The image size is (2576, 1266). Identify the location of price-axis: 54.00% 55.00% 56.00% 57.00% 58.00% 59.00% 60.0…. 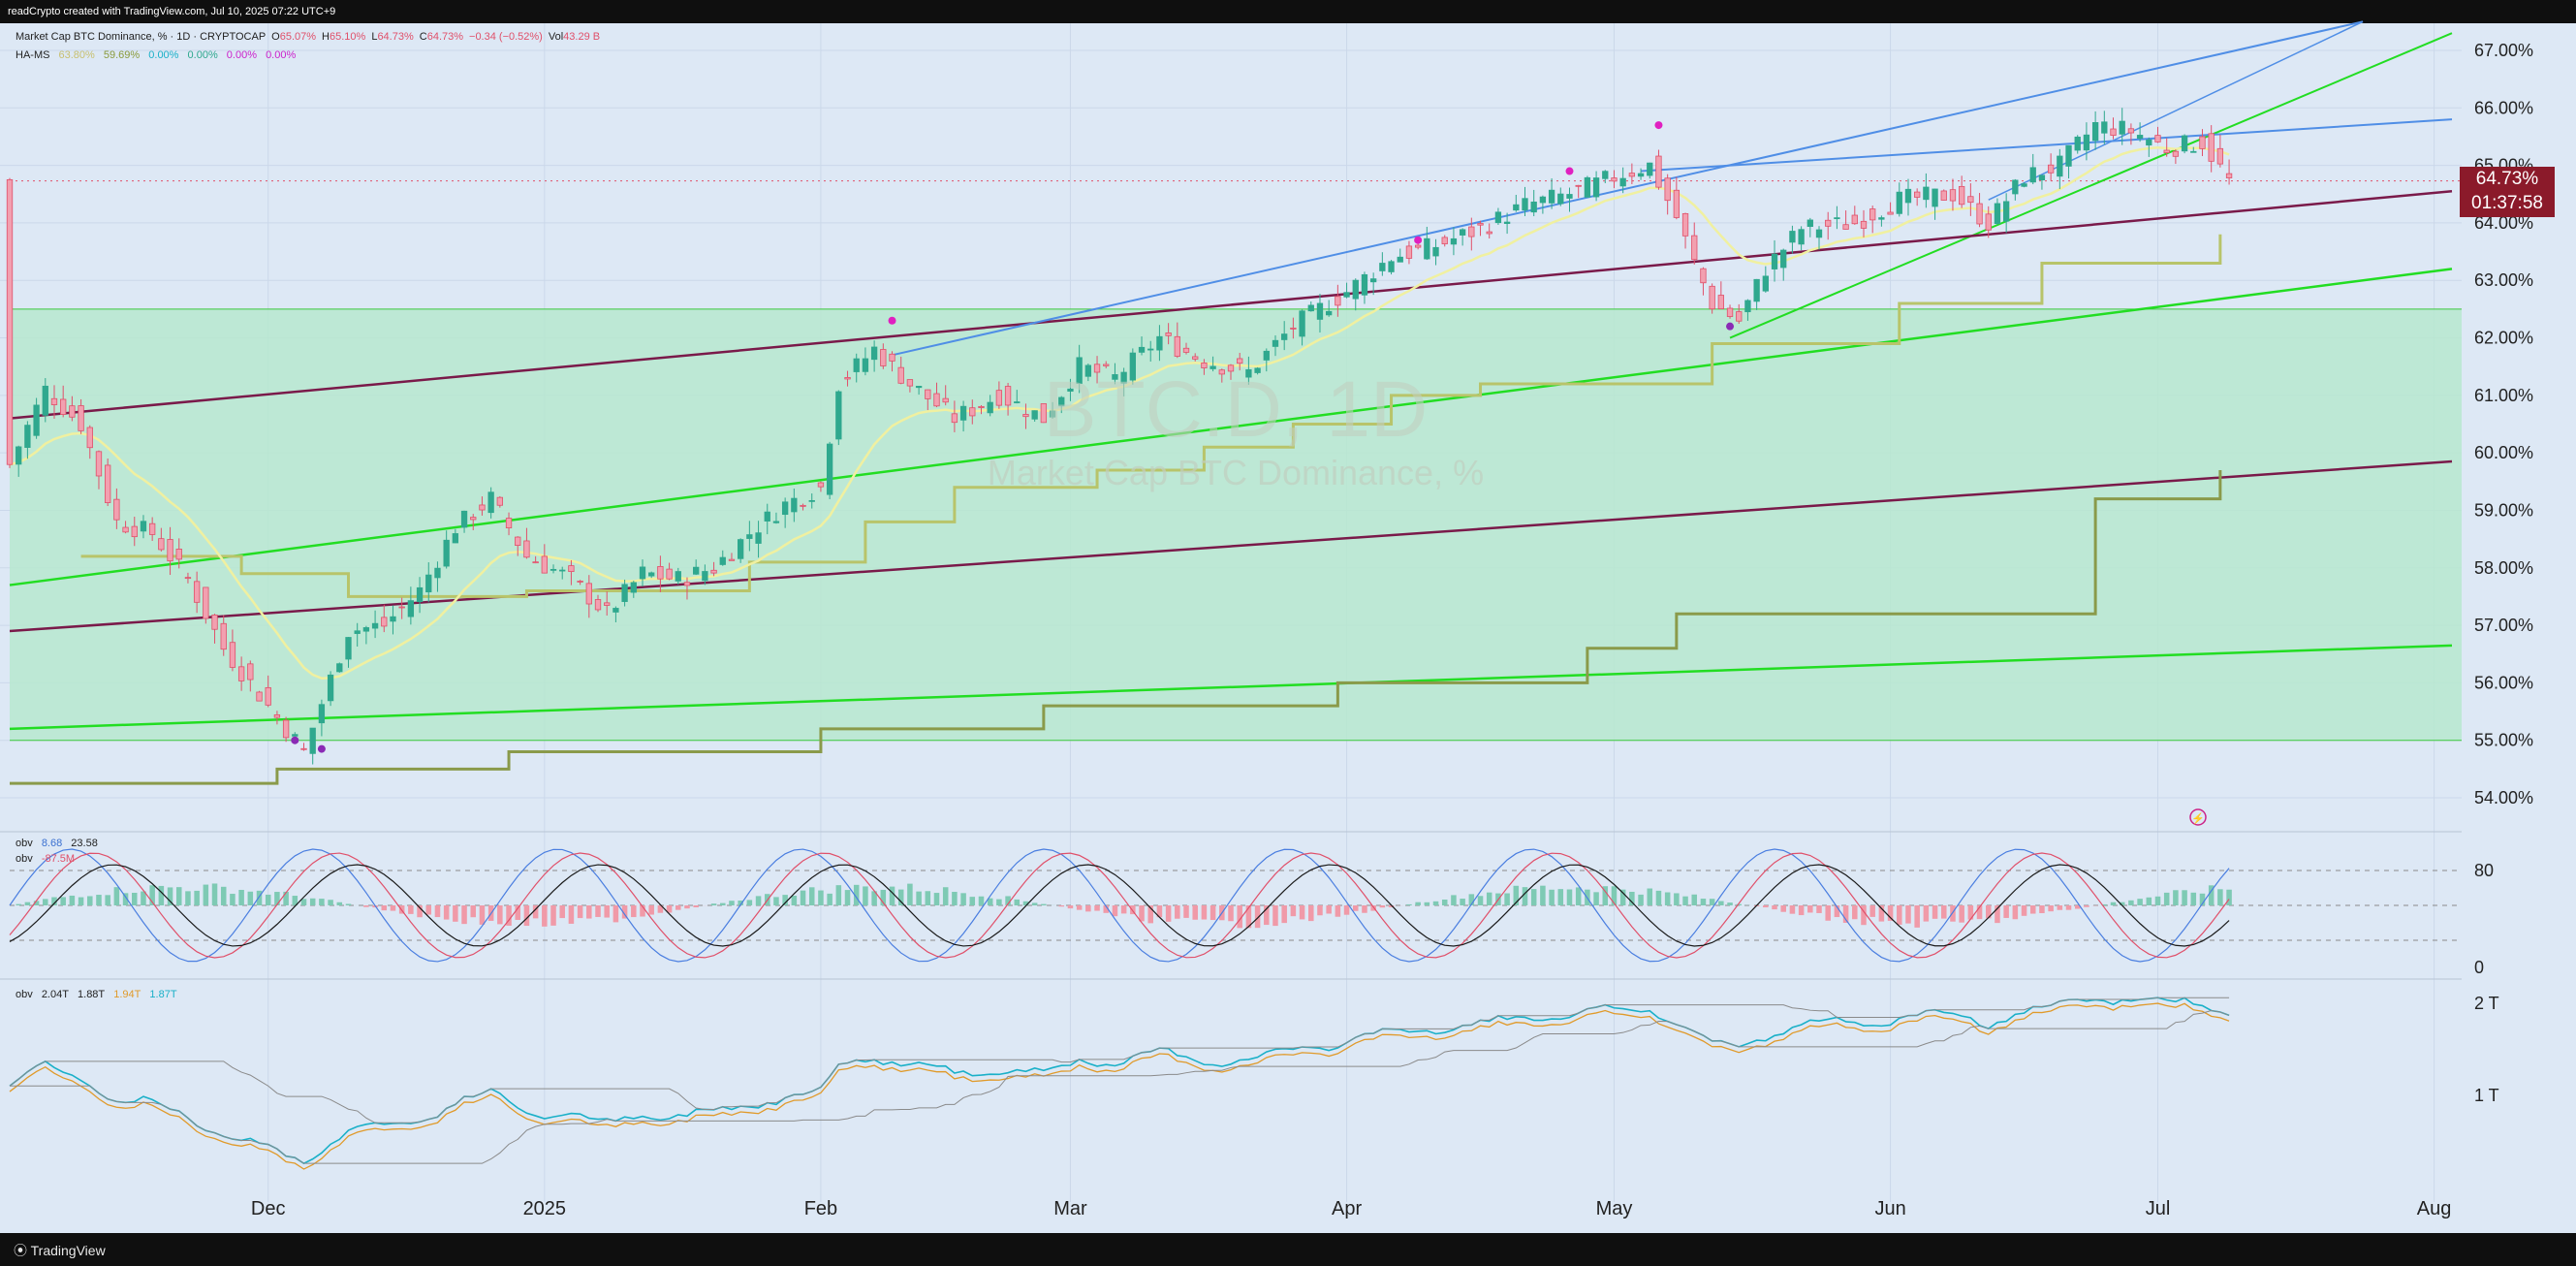
(2503, 424).